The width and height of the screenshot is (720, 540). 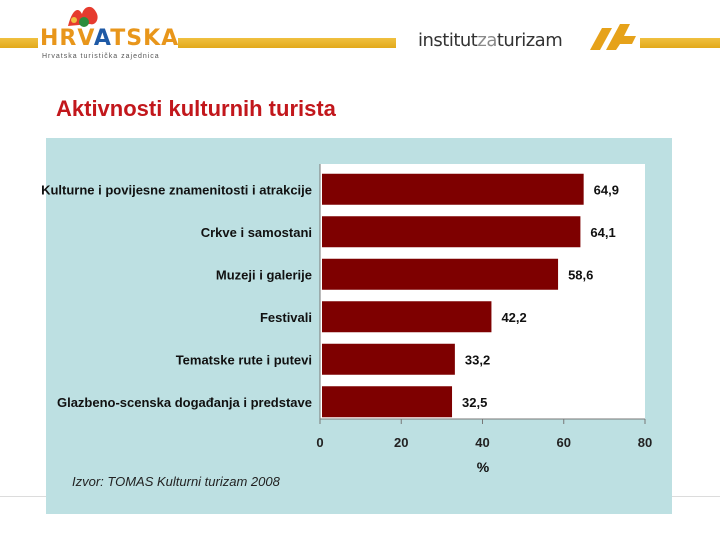 I want to click on institut-mark-icon, so click(x=613, y=37).